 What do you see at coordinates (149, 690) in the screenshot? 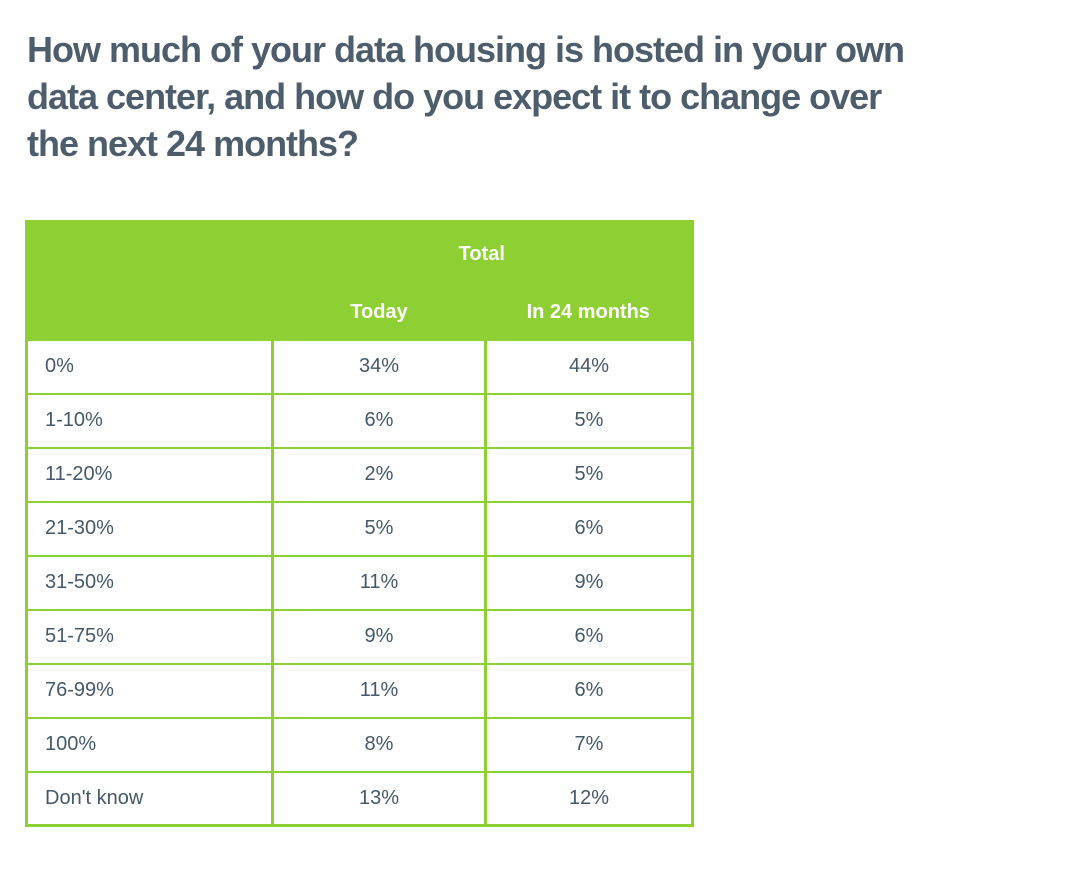
I see `row-label: 76-99%` at bounding box center [149, 690].